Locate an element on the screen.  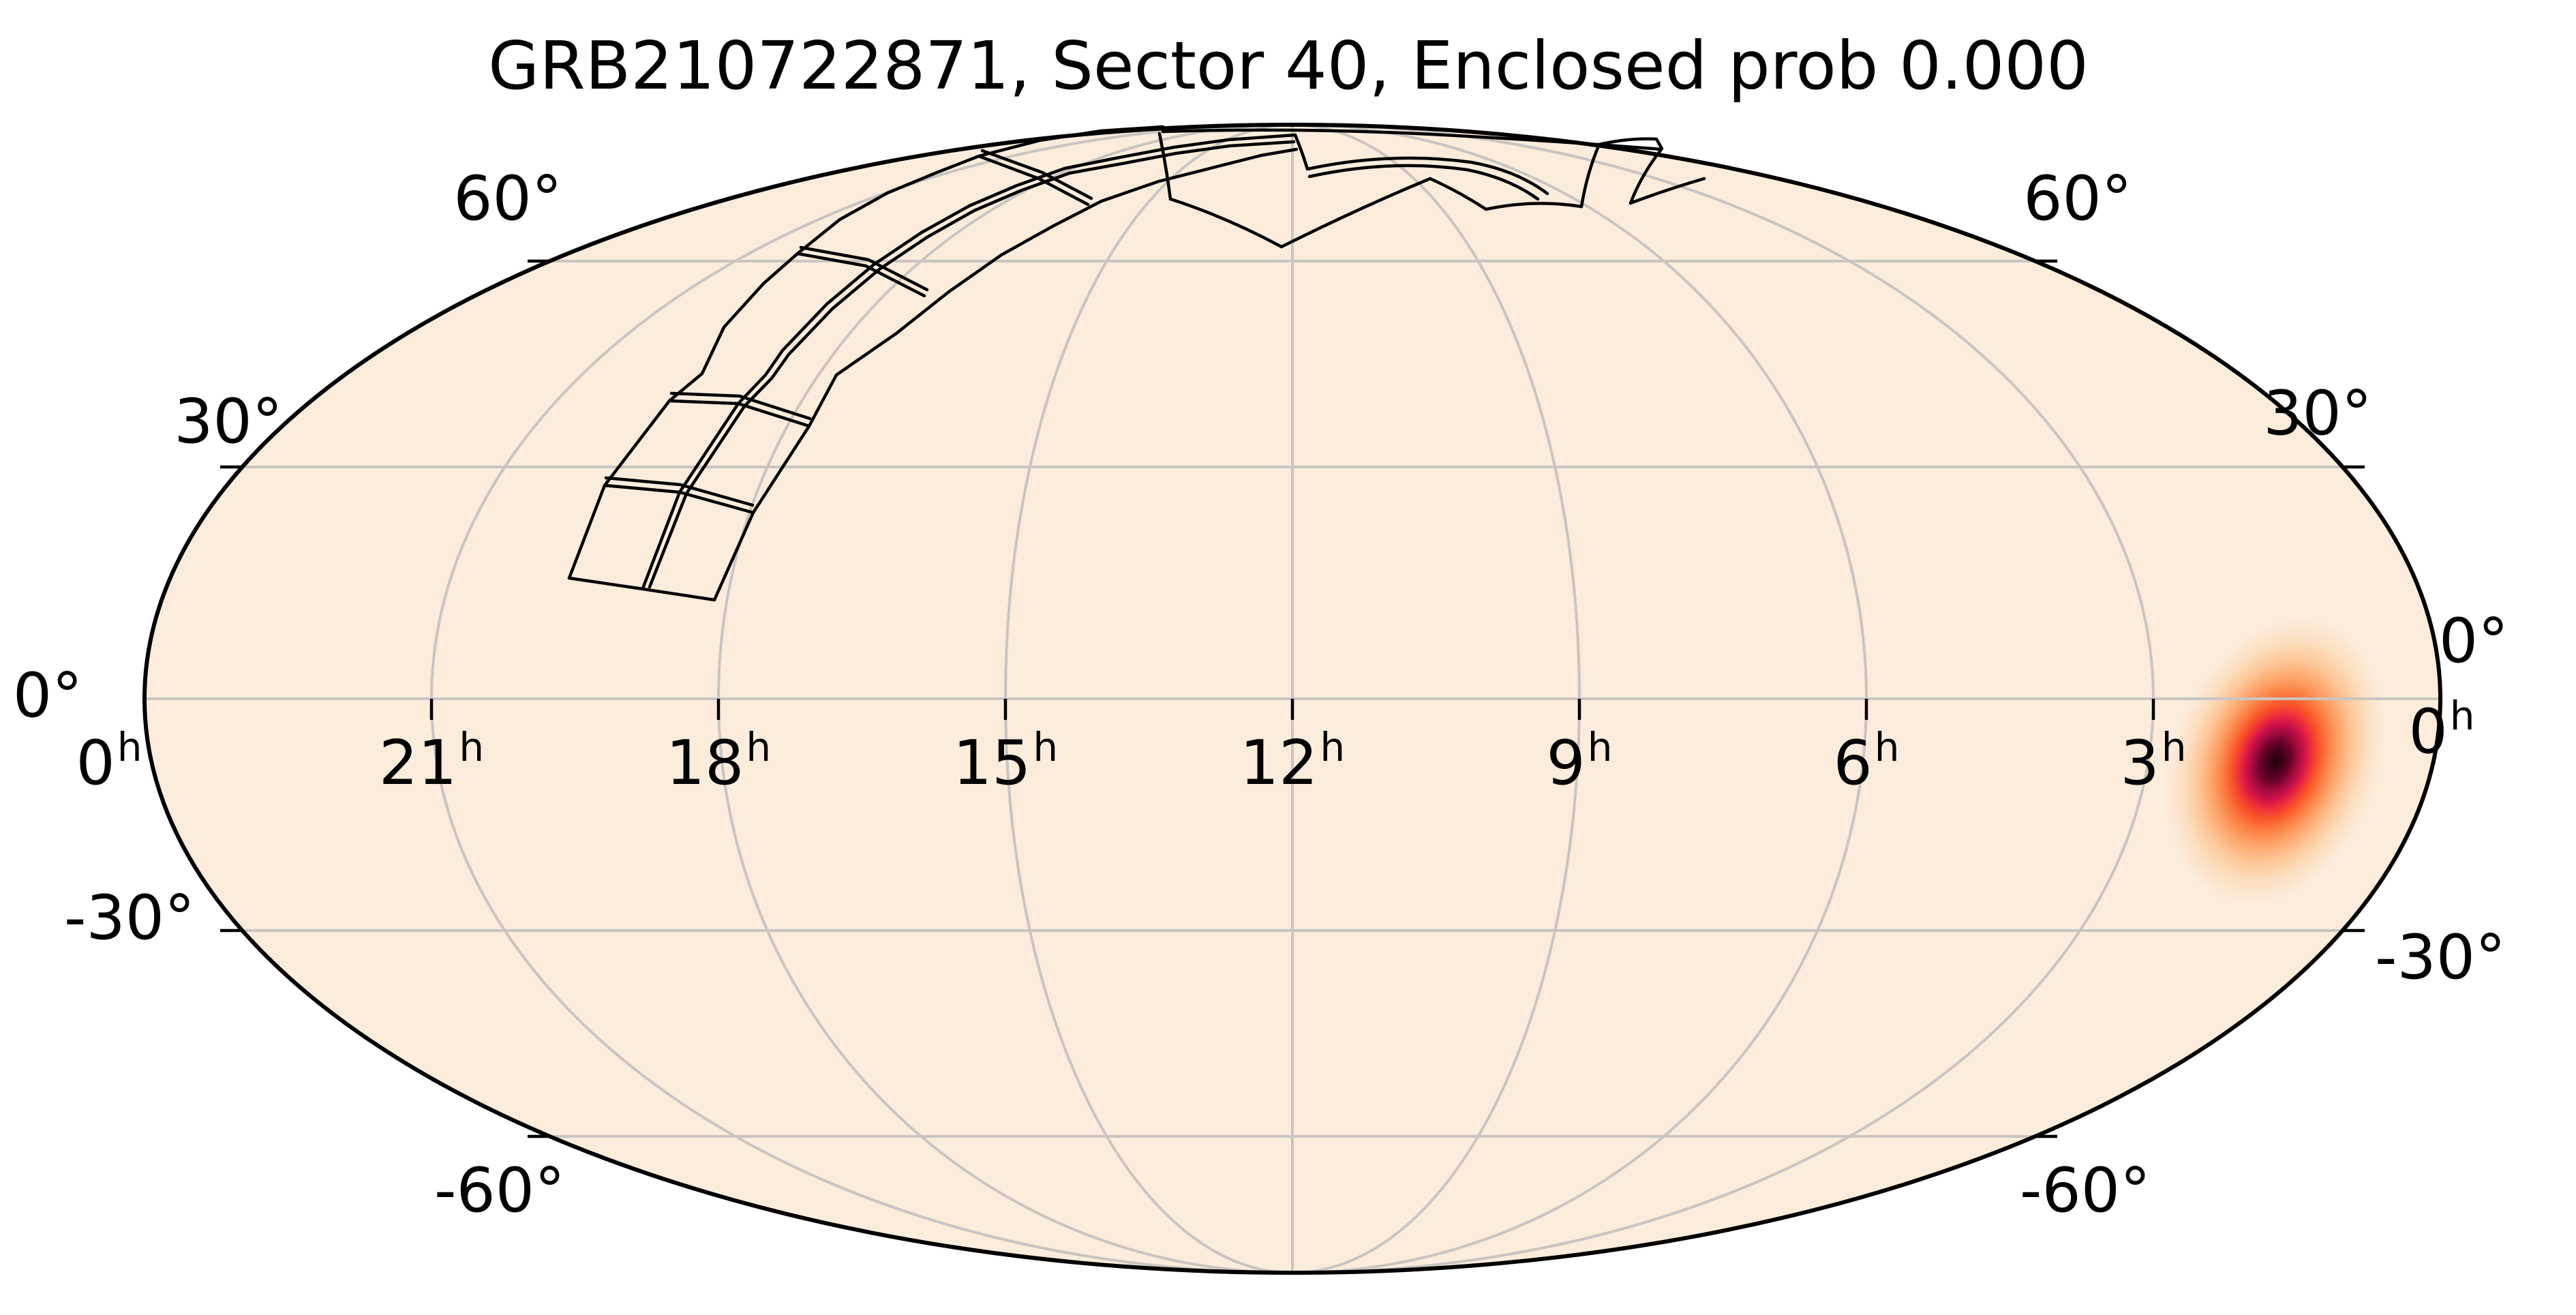
ra-tick-label: 21h is located at coordinates (431, 761).